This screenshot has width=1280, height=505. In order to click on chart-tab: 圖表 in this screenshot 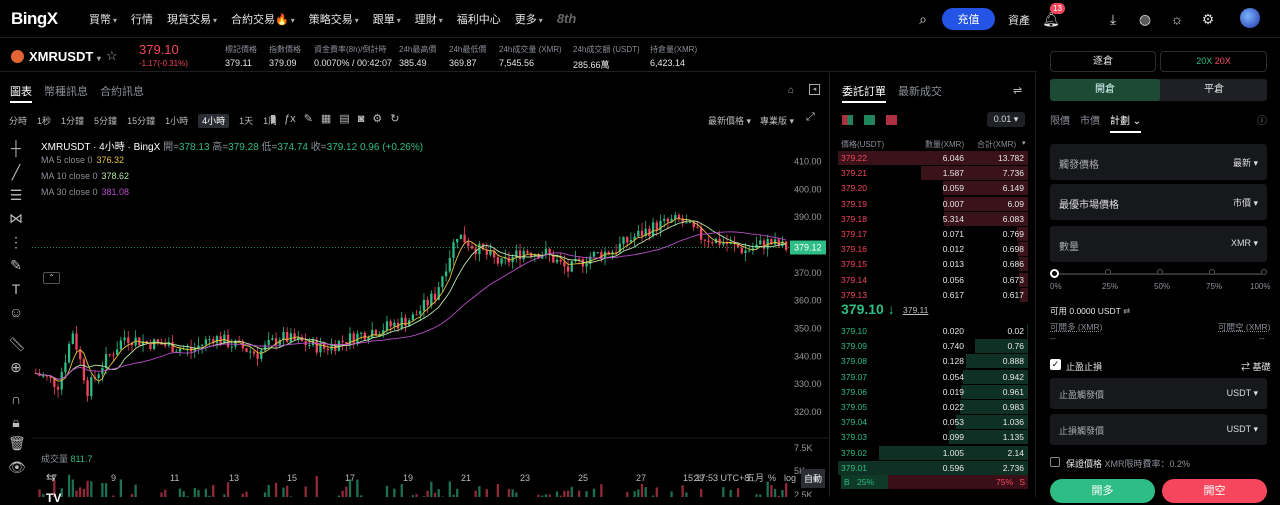, I will do `click(21, 94)`.